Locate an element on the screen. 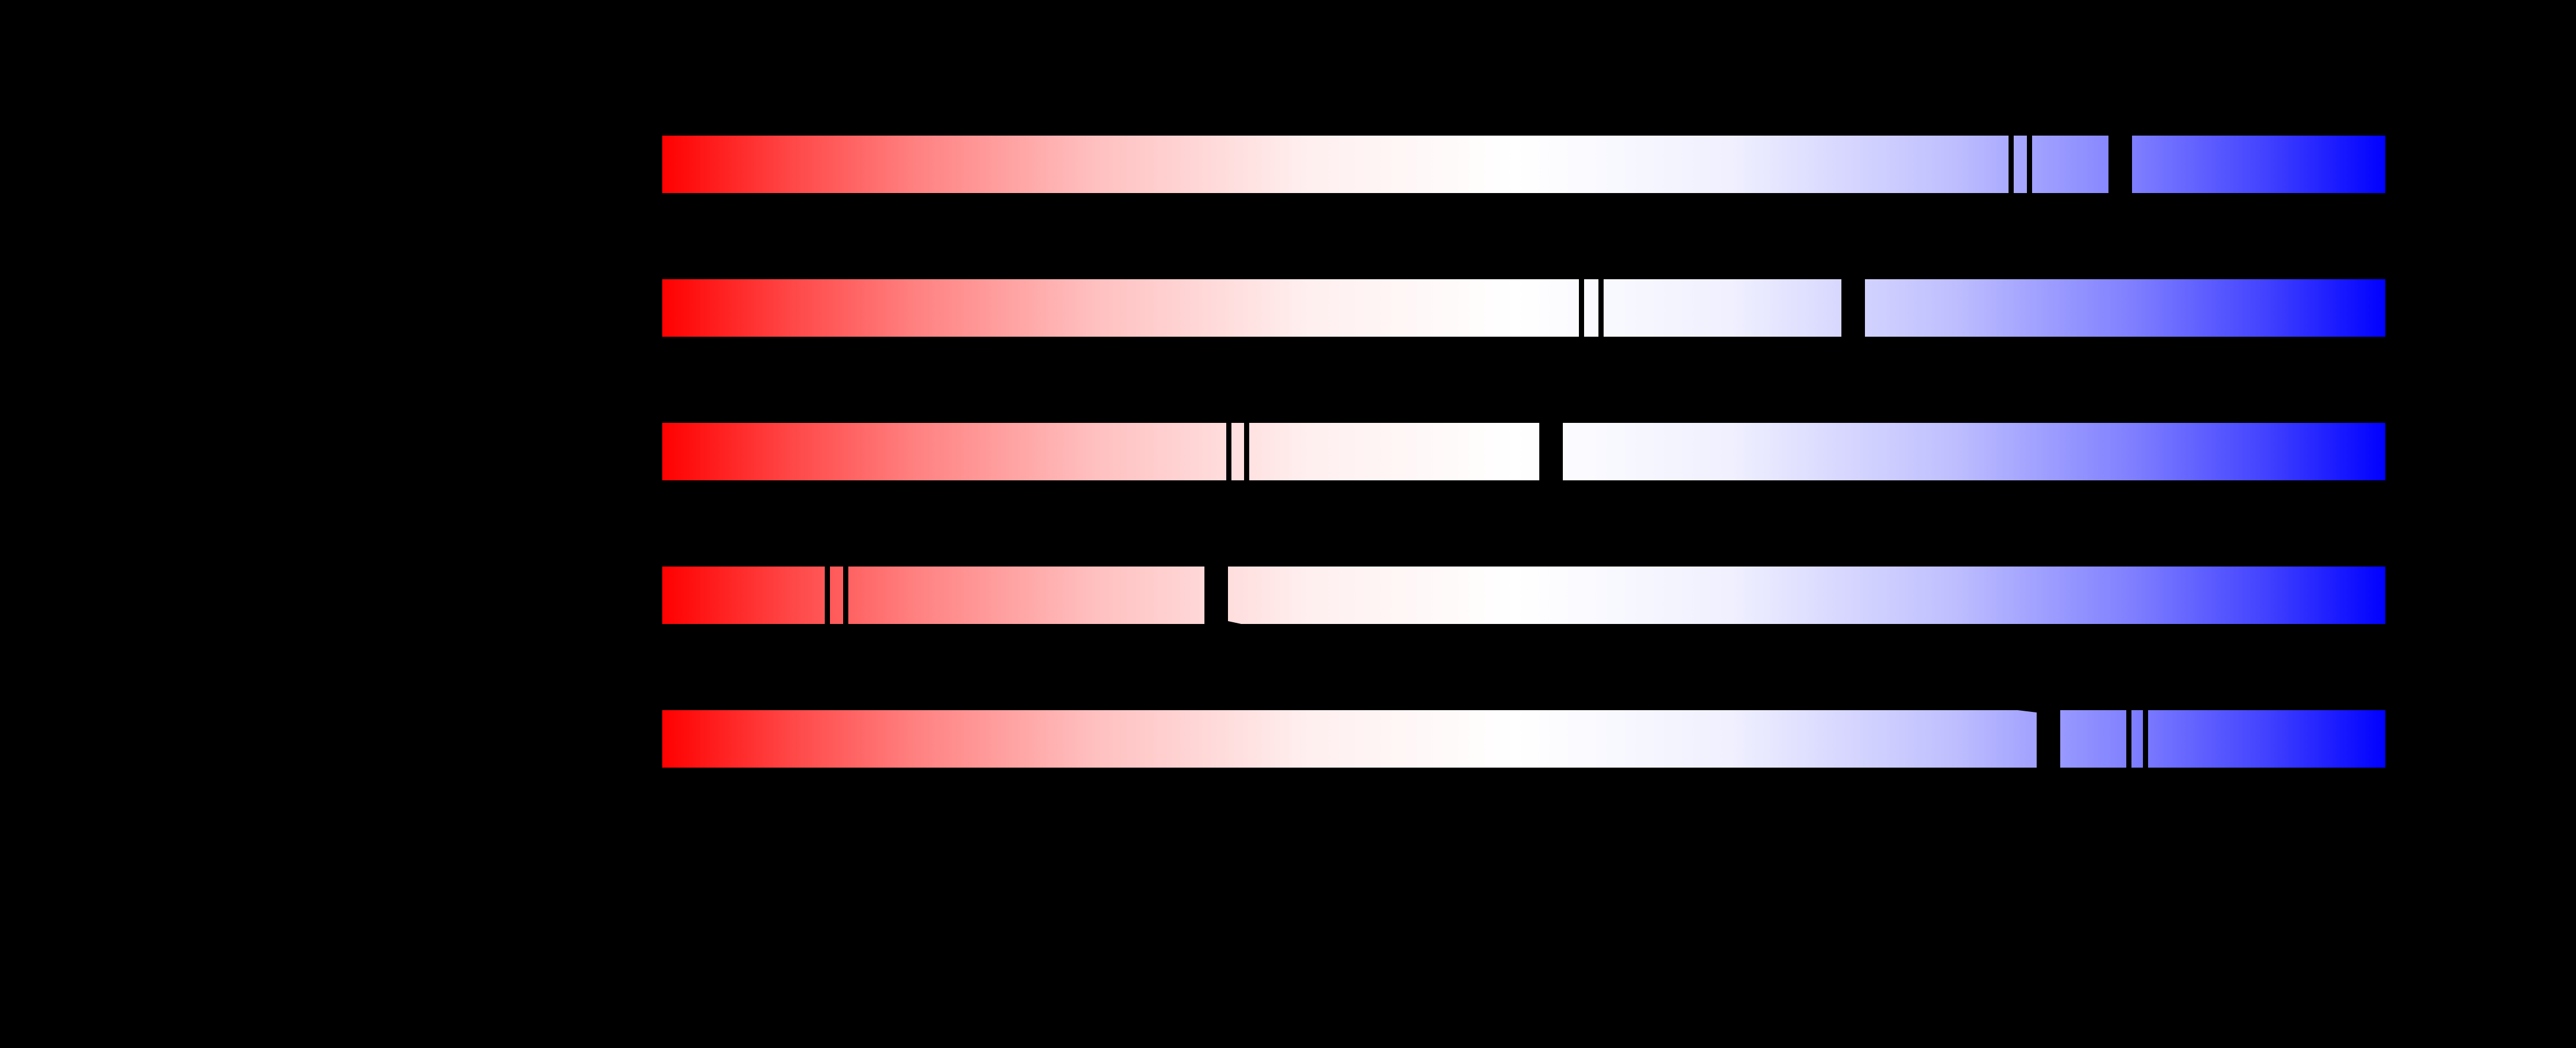  artifact-layer is located at coordinates (1234, 622).